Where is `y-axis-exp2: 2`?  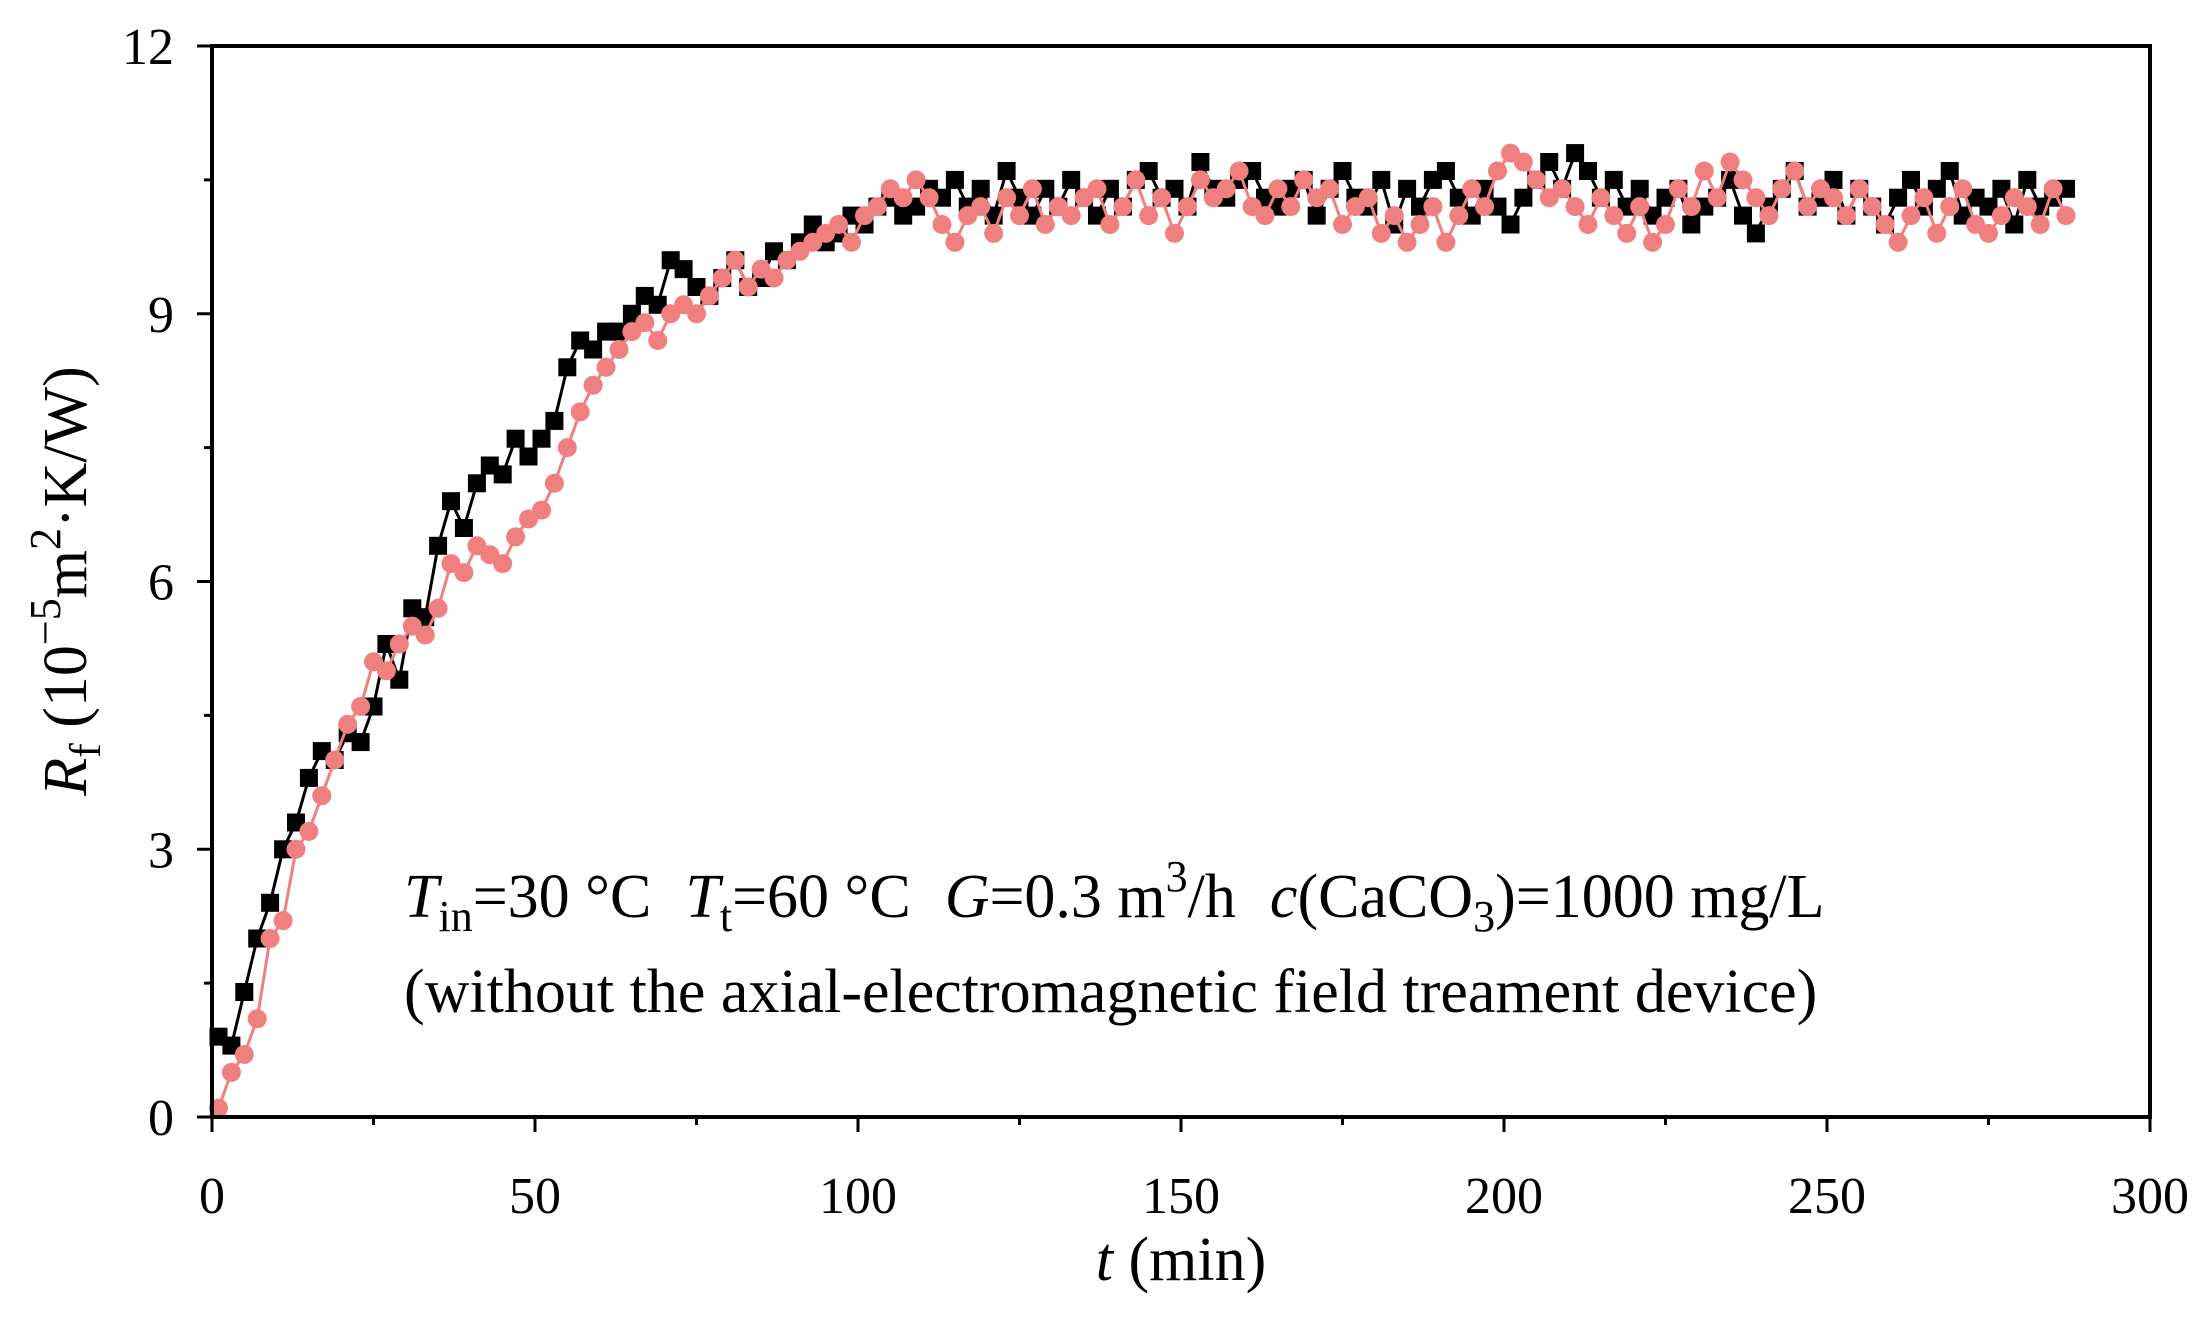 y-axis-exp2: 2 is located at coordinates (45, 539).